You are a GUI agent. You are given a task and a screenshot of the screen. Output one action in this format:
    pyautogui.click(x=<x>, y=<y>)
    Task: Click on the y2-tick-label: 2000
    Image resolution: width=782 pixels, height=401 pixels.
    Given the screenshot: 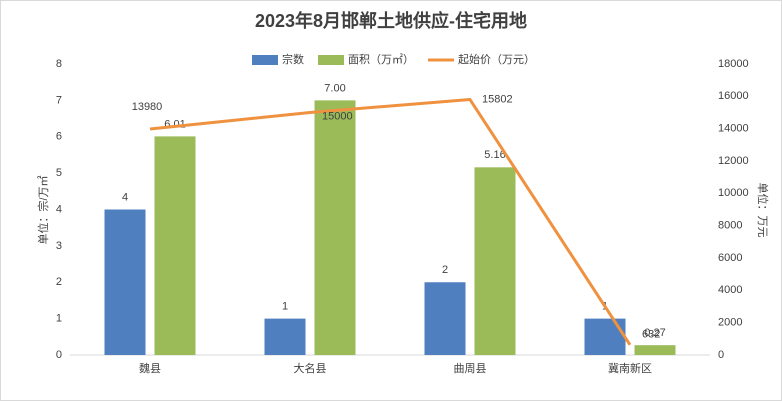 What is the action you would take?
    pyautogui.click(x=730, y=323)
    